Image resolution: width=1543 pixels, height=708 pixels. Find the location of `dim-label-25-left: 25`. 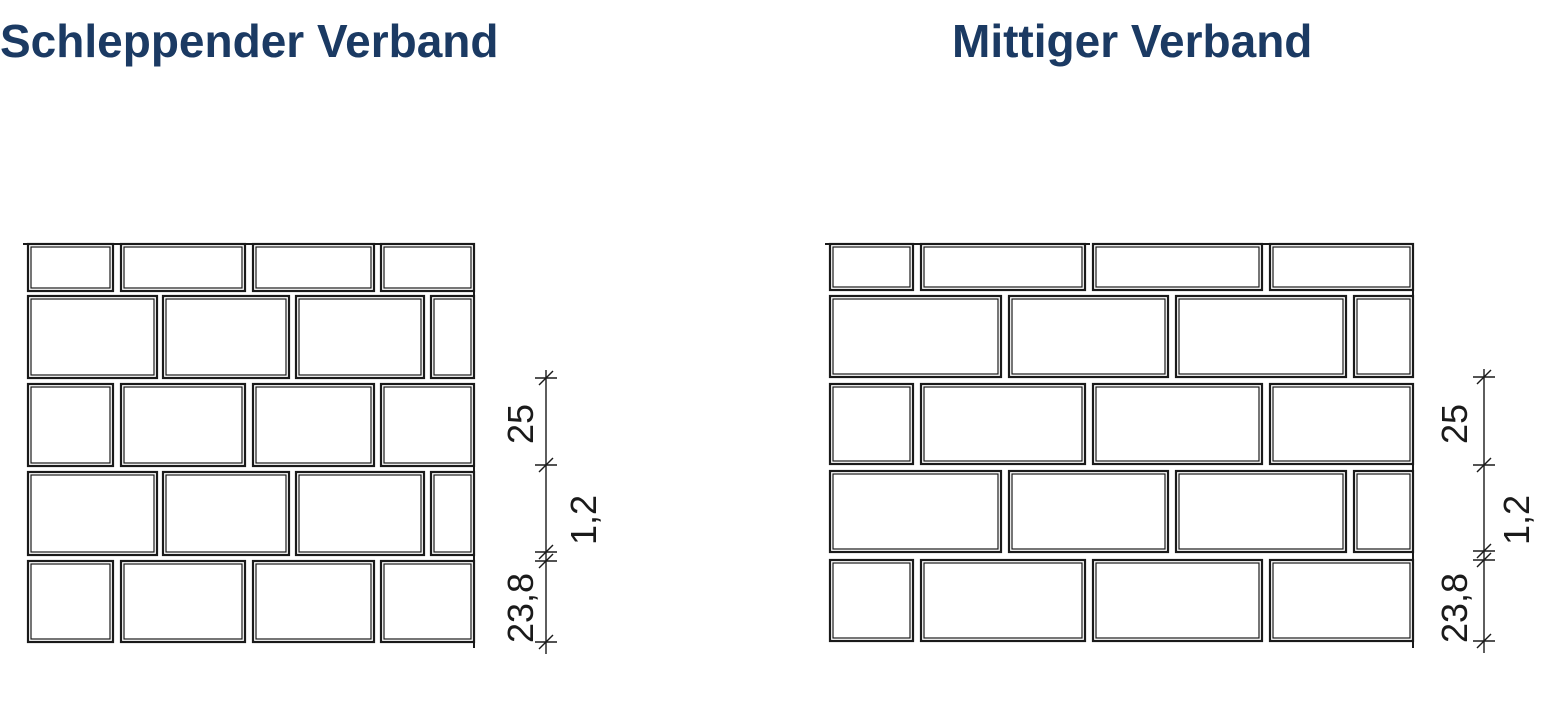

dim-label-25-left: 25 is located at coordinates (520, 424).